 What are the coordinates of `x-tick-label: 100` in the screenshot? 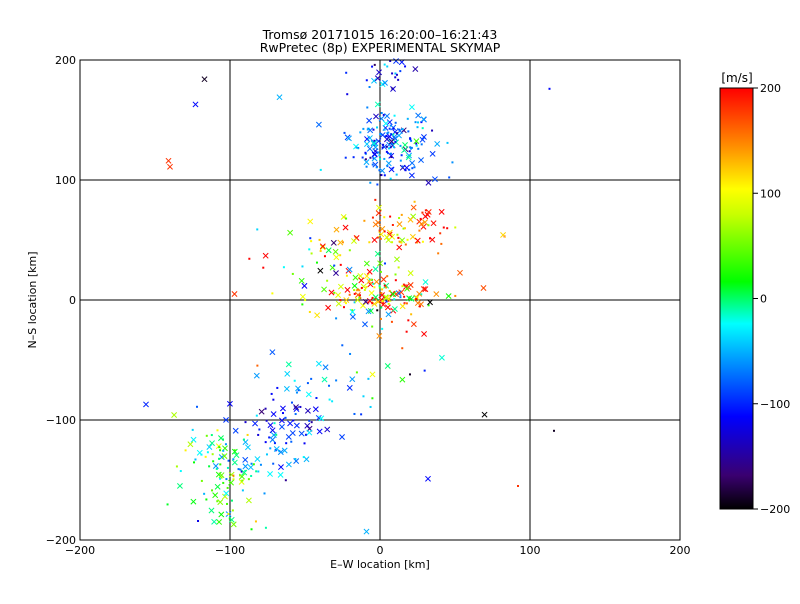 It's located at (530, 550).